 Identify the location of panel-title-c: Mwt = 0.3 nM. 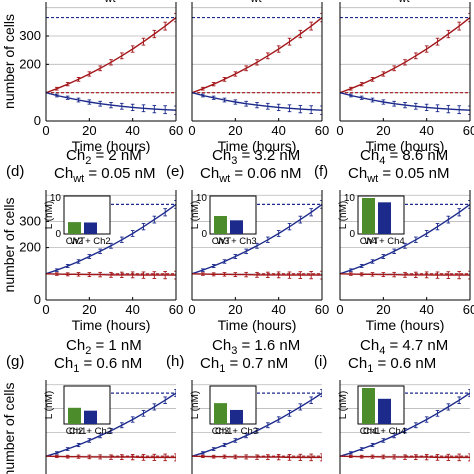
(429, 2).